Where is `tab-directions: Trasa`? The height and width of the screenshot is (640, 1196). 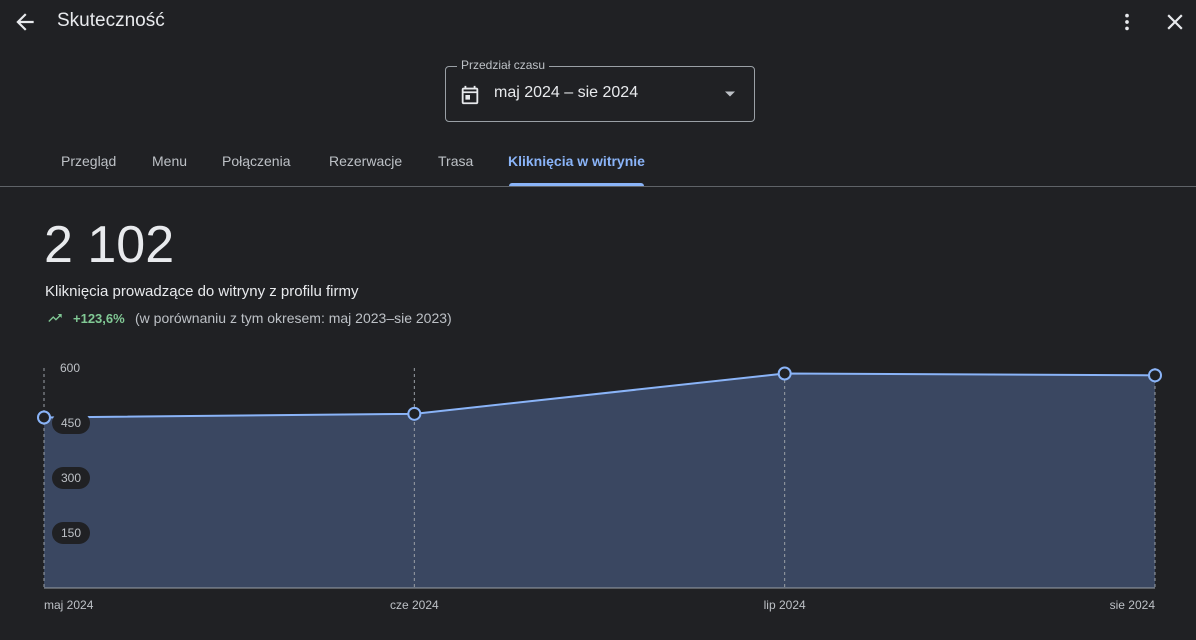 tab-directions: Trasa is located at coordinates (456, 161).